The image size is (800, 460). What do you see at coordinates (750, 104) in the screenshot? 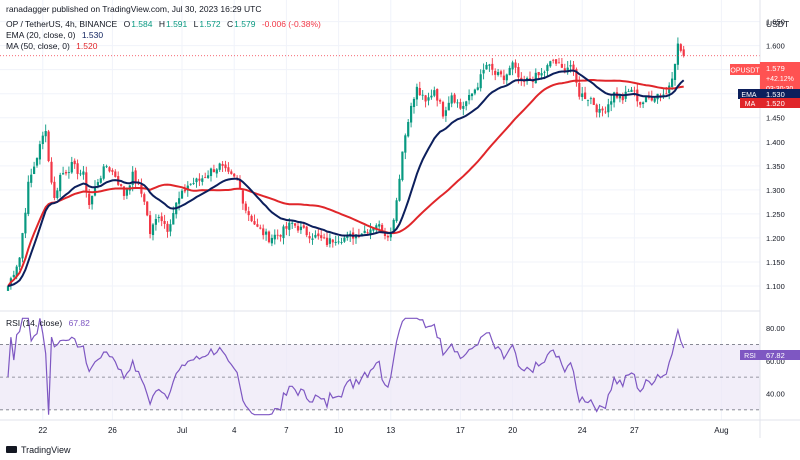
I see `svg-text: MA` at bounding box center [750, 104].